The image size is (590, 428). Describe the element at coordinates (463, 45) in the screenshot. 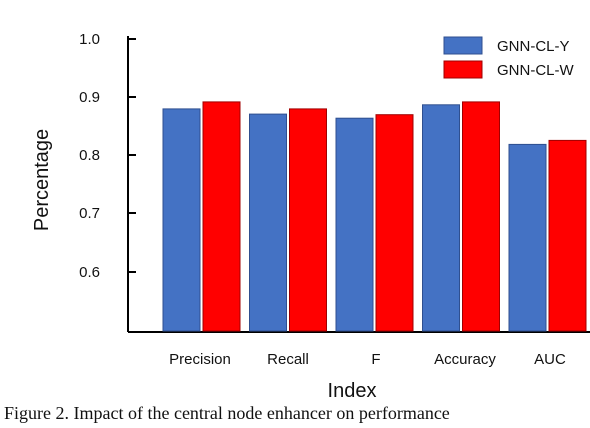

I see `legend-swatch-gnn-cl-y` at that location.